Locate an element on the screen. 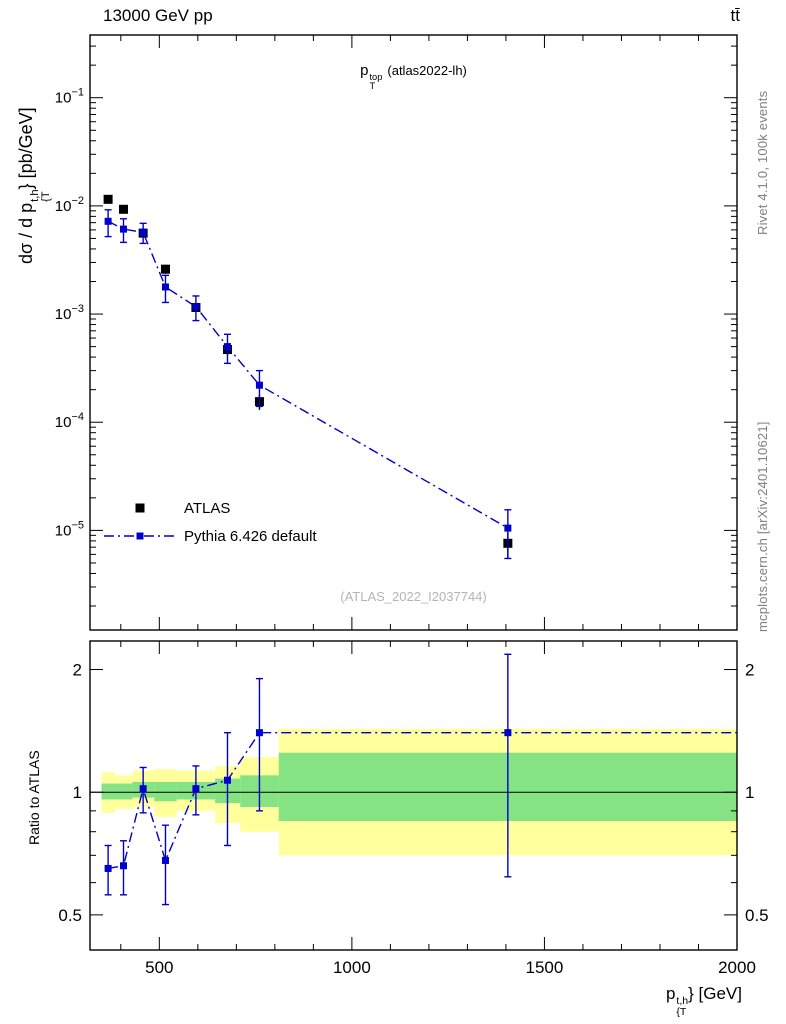 The image size is (786, 1024). ratio-y-tick-label-left: 1 is located at coordinates (77, 792).